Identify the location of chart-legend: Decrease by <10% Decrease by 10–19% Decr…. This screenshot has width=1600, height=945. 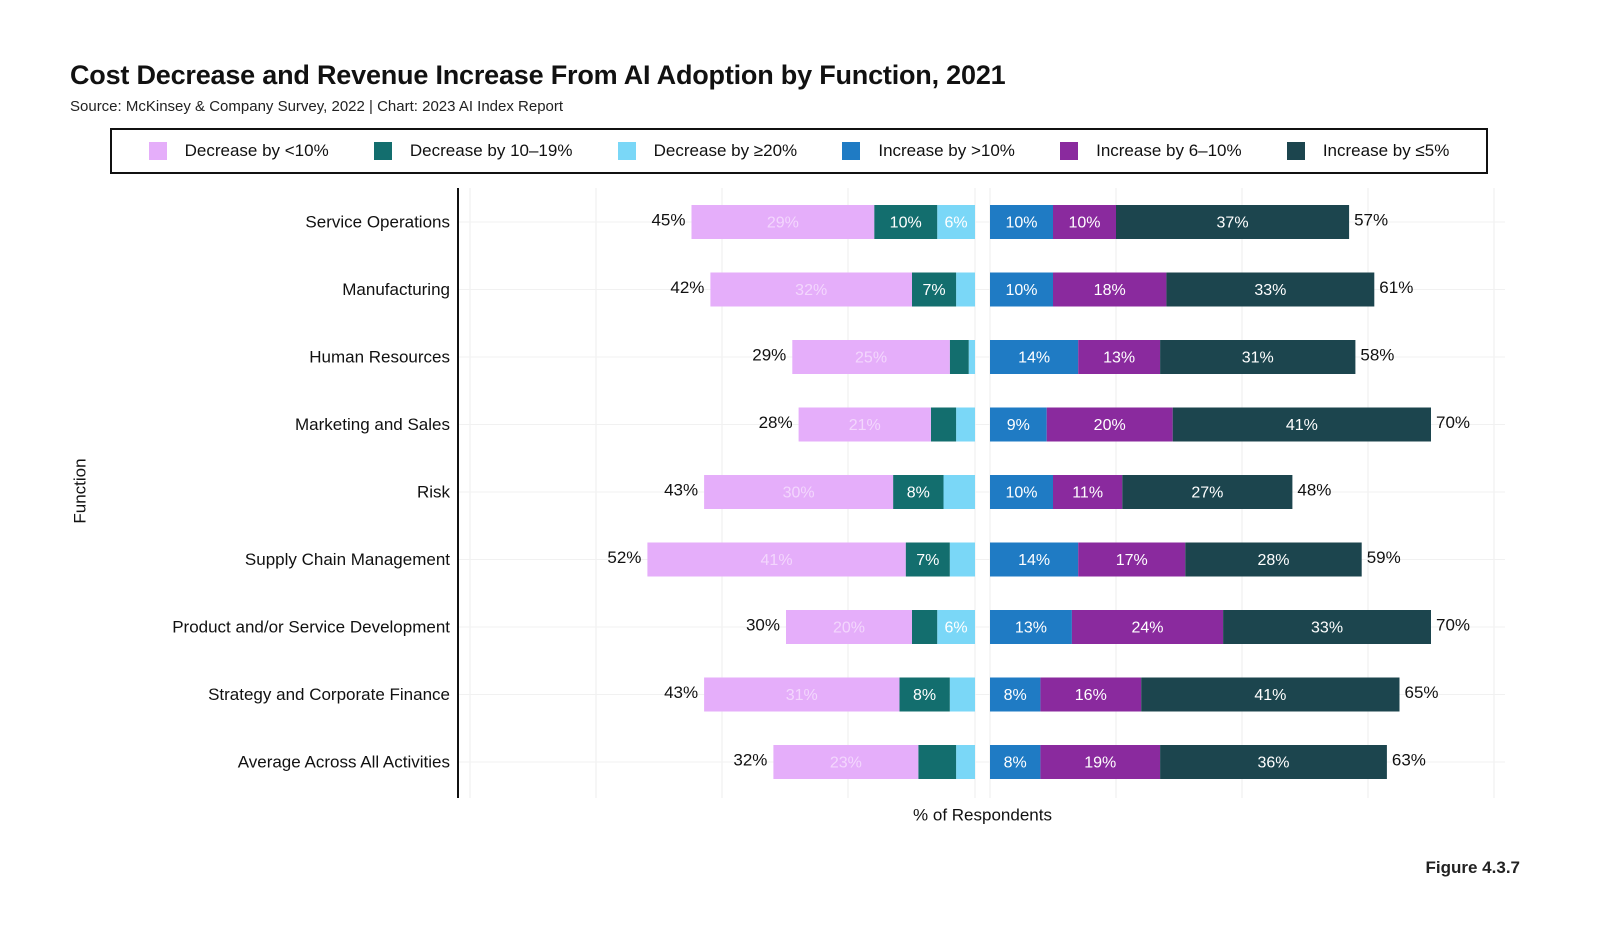
(799, 151).